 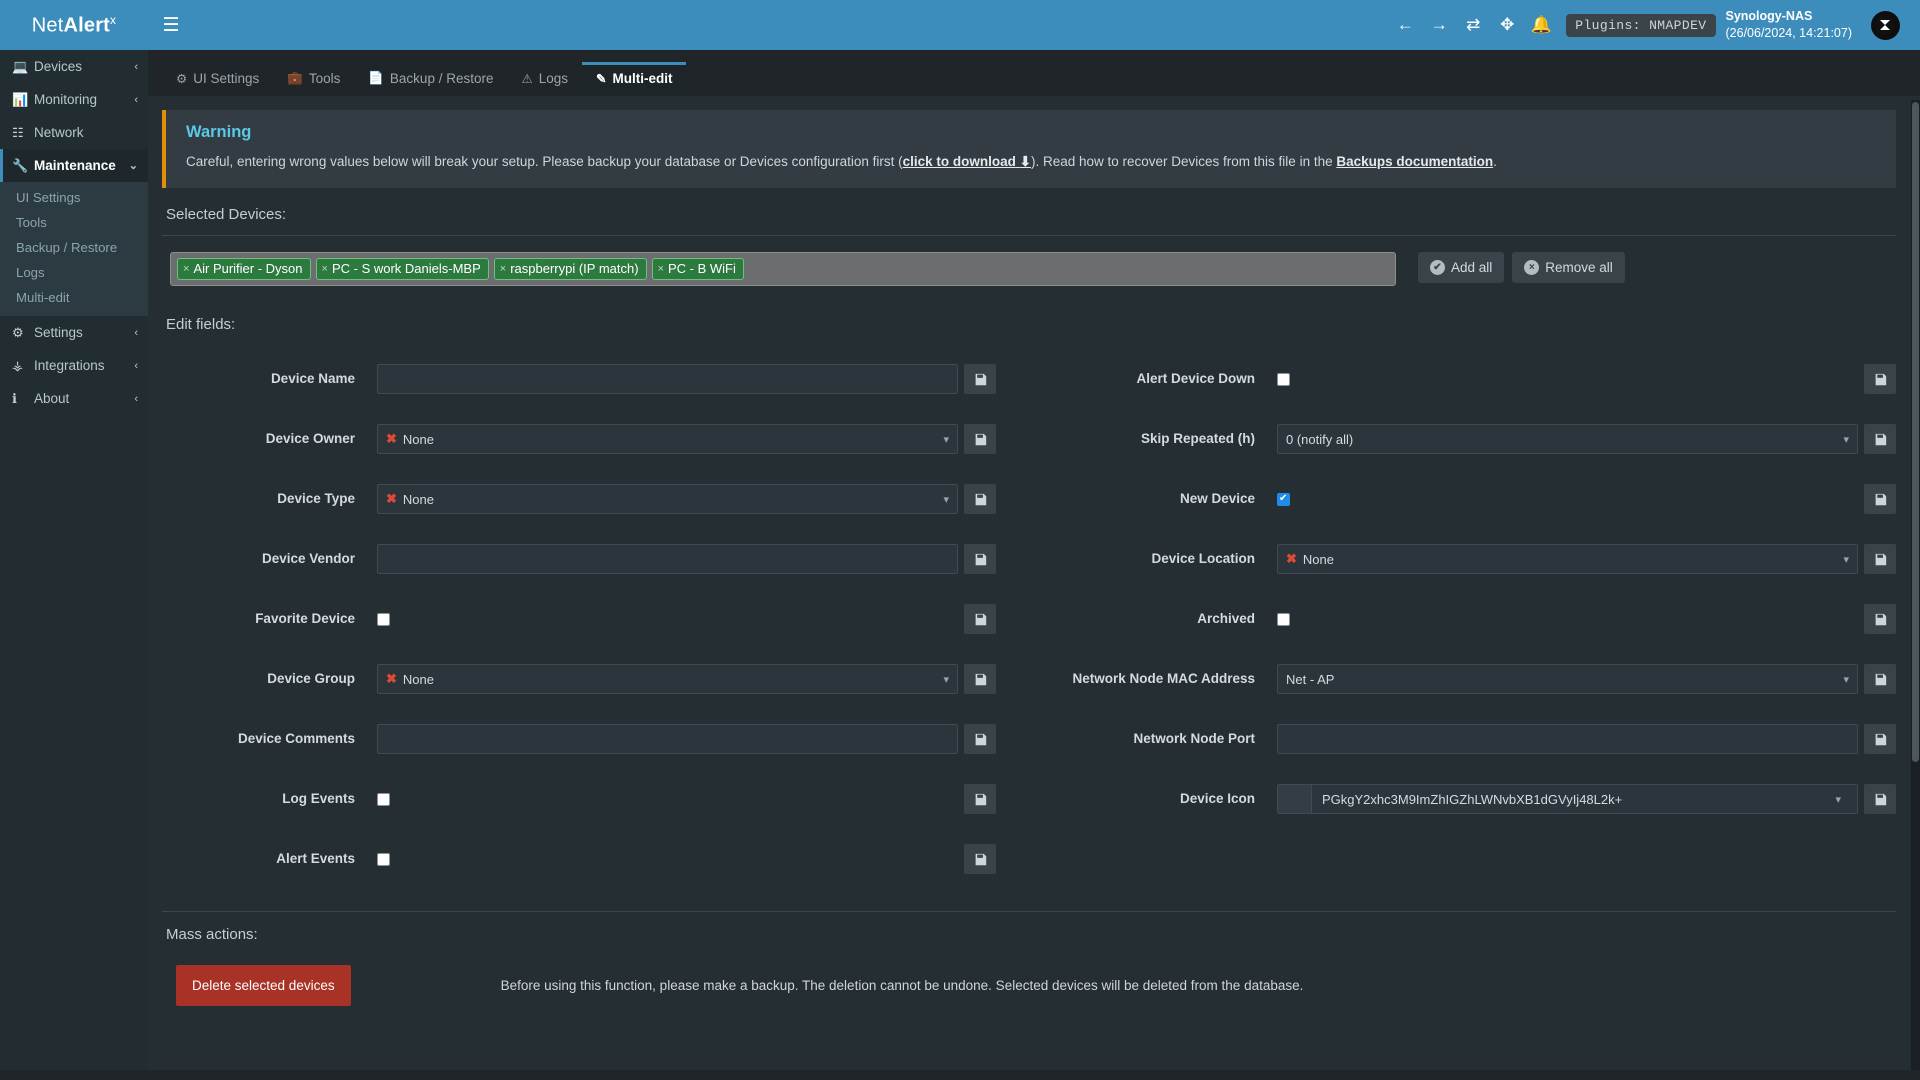 What do you see at coordinates (74, 99) in the screenshot?
I see `sidebar-item-monitoring: 📊 Monitoring ‹` at bounding box center [74, 99].